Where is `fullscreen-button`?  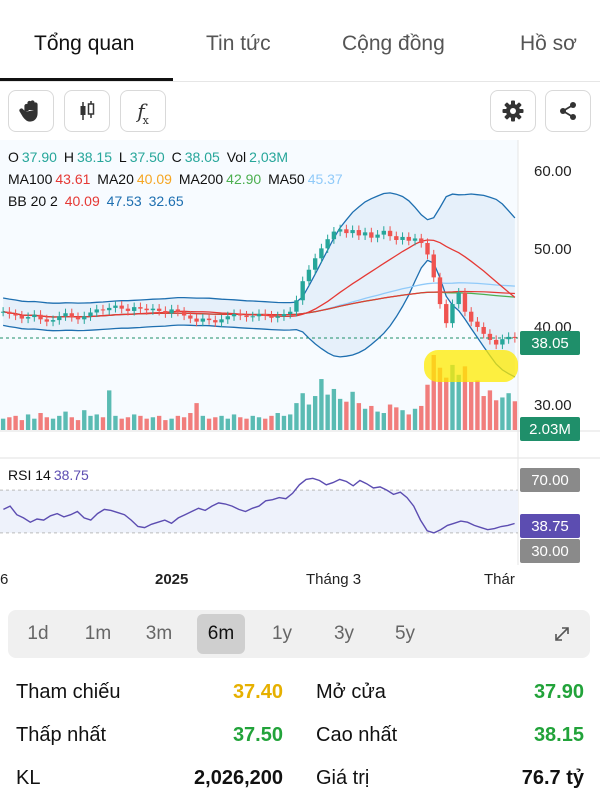
fullscreen-button is located at coordinates (562, 634).